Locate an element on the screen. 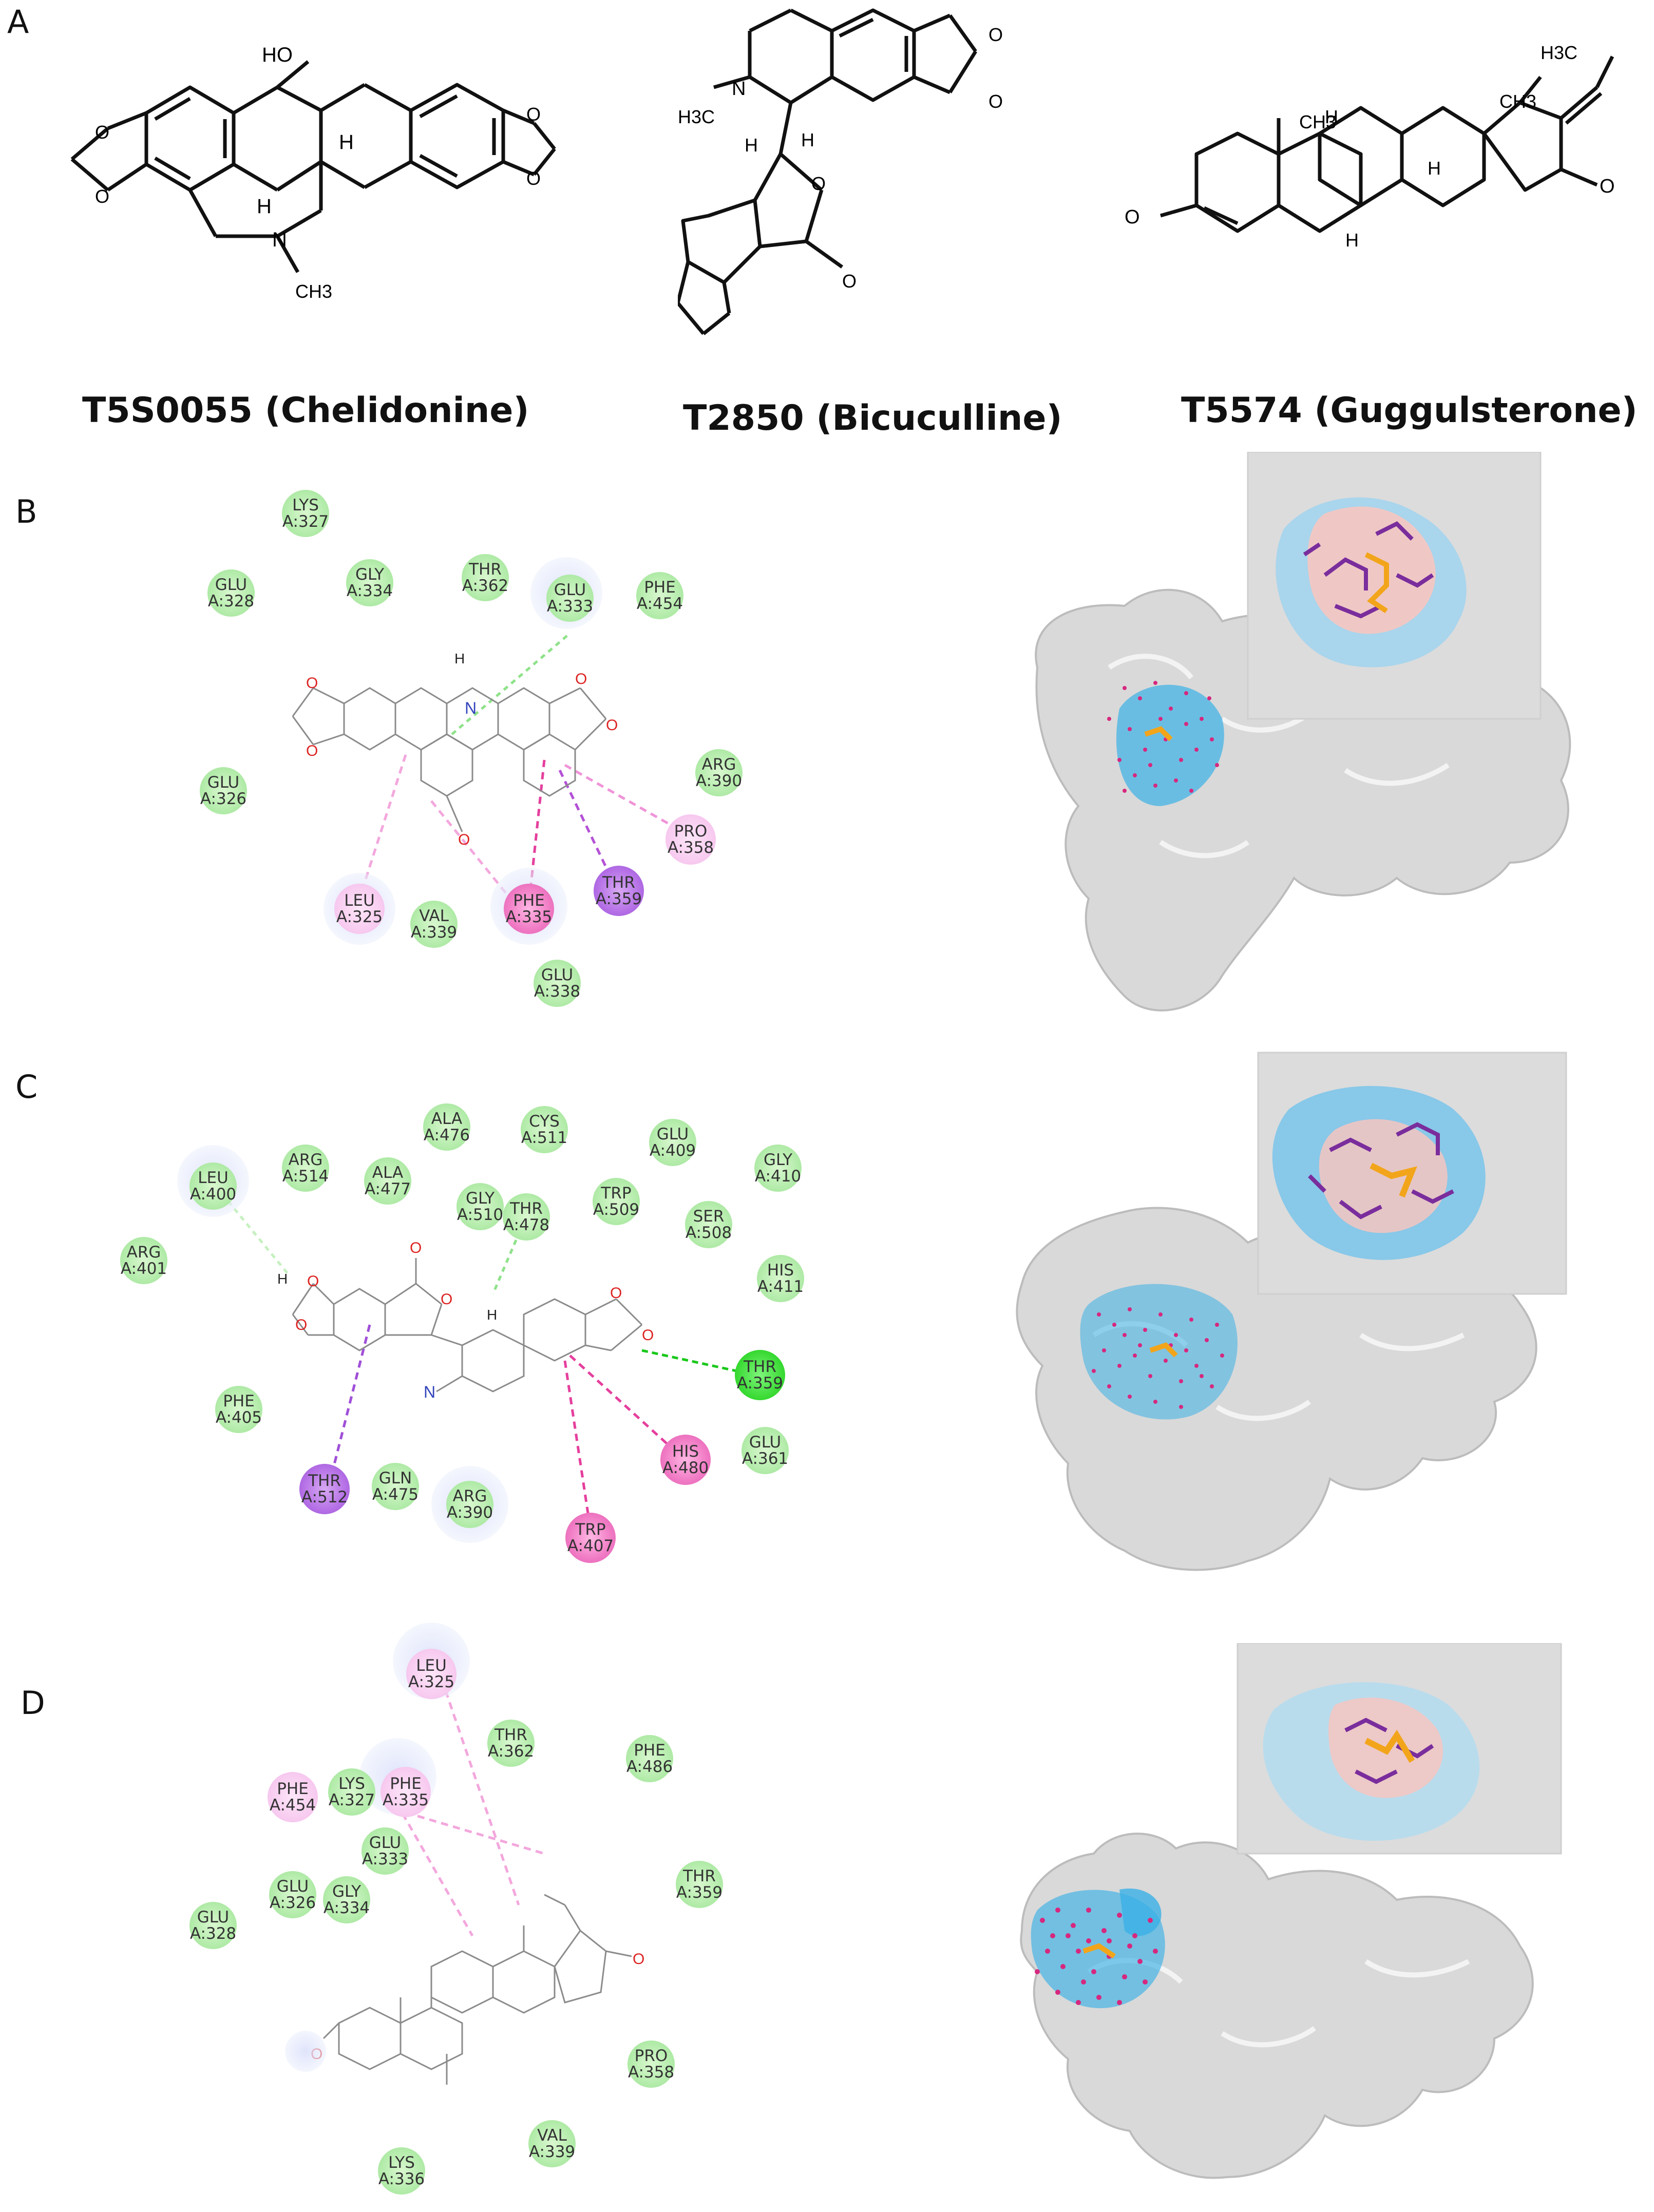  bicuculline-h1-label: H is located at coordinates (807, 139).